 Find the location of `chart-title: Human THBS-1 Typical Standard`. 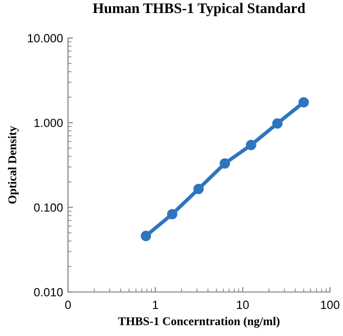

chart-title: Human THBS-1 Typical Standard is located at coordinates (199, 9).